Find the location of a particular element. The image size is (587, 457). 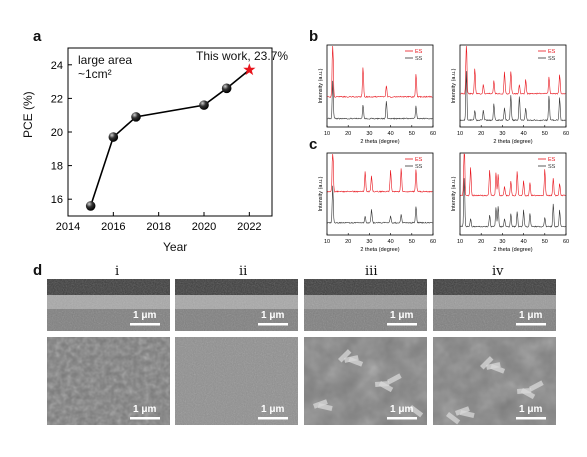

panel-label-b: b is located at coordinates (314, 36).